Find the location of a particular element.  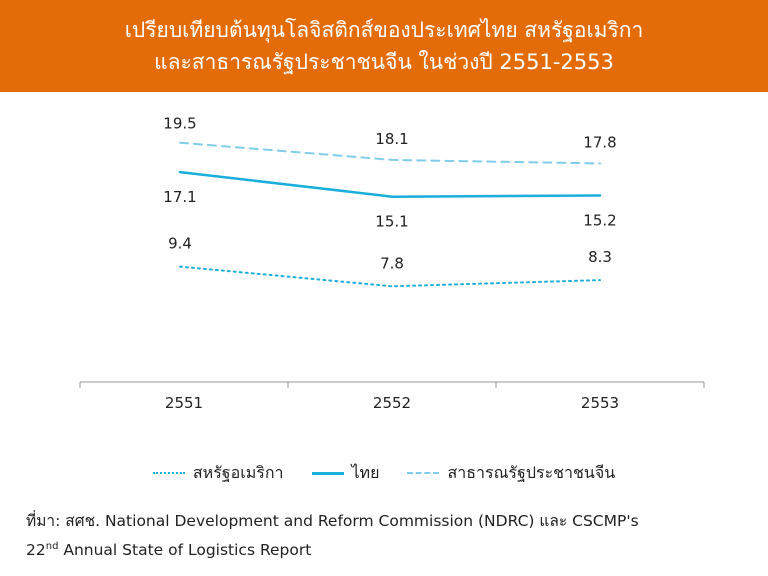

legend-item-usa: สหรัฐอเมริกา is located at coordinates (218, 473).